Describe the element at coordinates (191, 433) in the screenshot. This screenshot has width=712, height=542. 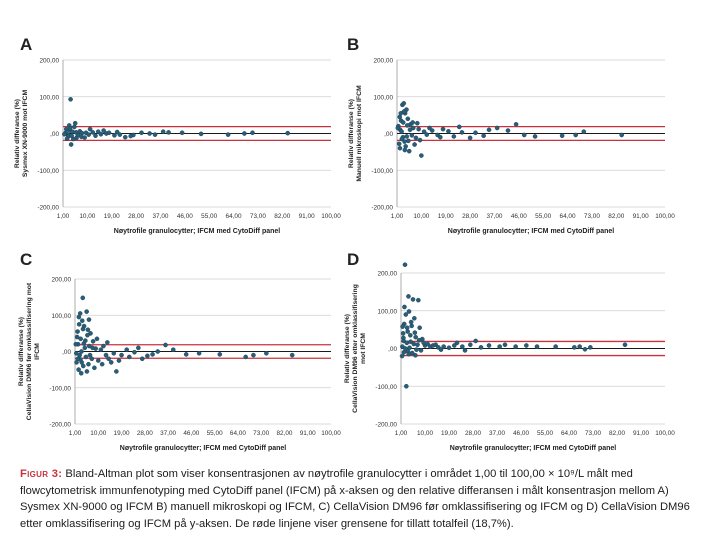
I see `x-tick-label: 46,00` at that location.